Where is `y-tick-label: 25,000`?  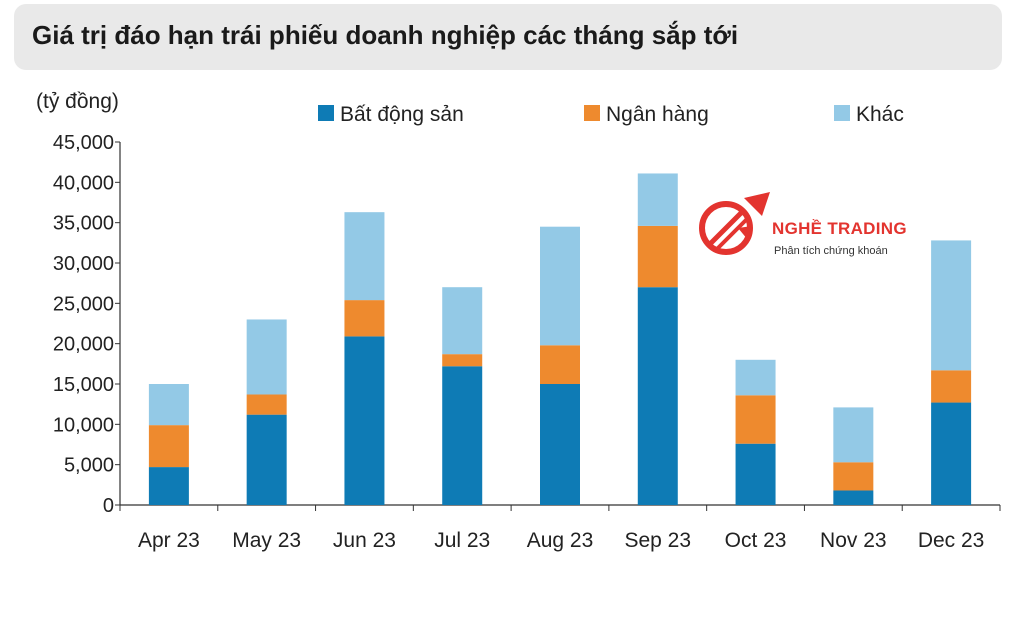 y-tick-label: 25,000 is located at coordinates (83, 304).